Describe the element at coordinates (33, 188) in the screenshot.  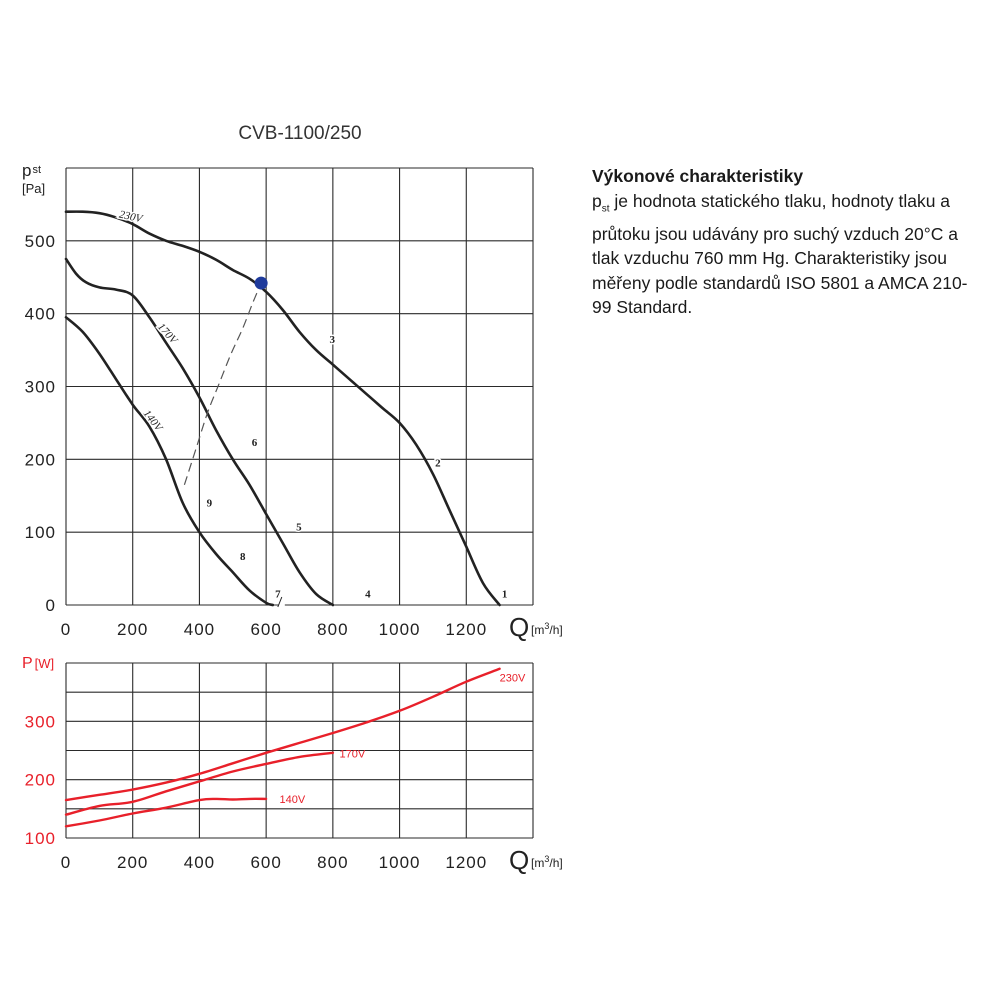
I see `p-y-axis-unit: [Pa]` at that location.